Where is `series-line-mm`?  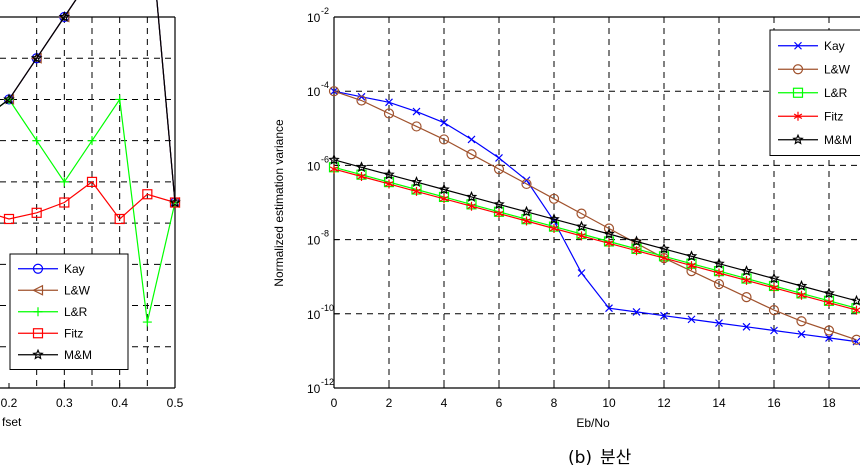
series-line-mm is located at coordinates (88, 101).